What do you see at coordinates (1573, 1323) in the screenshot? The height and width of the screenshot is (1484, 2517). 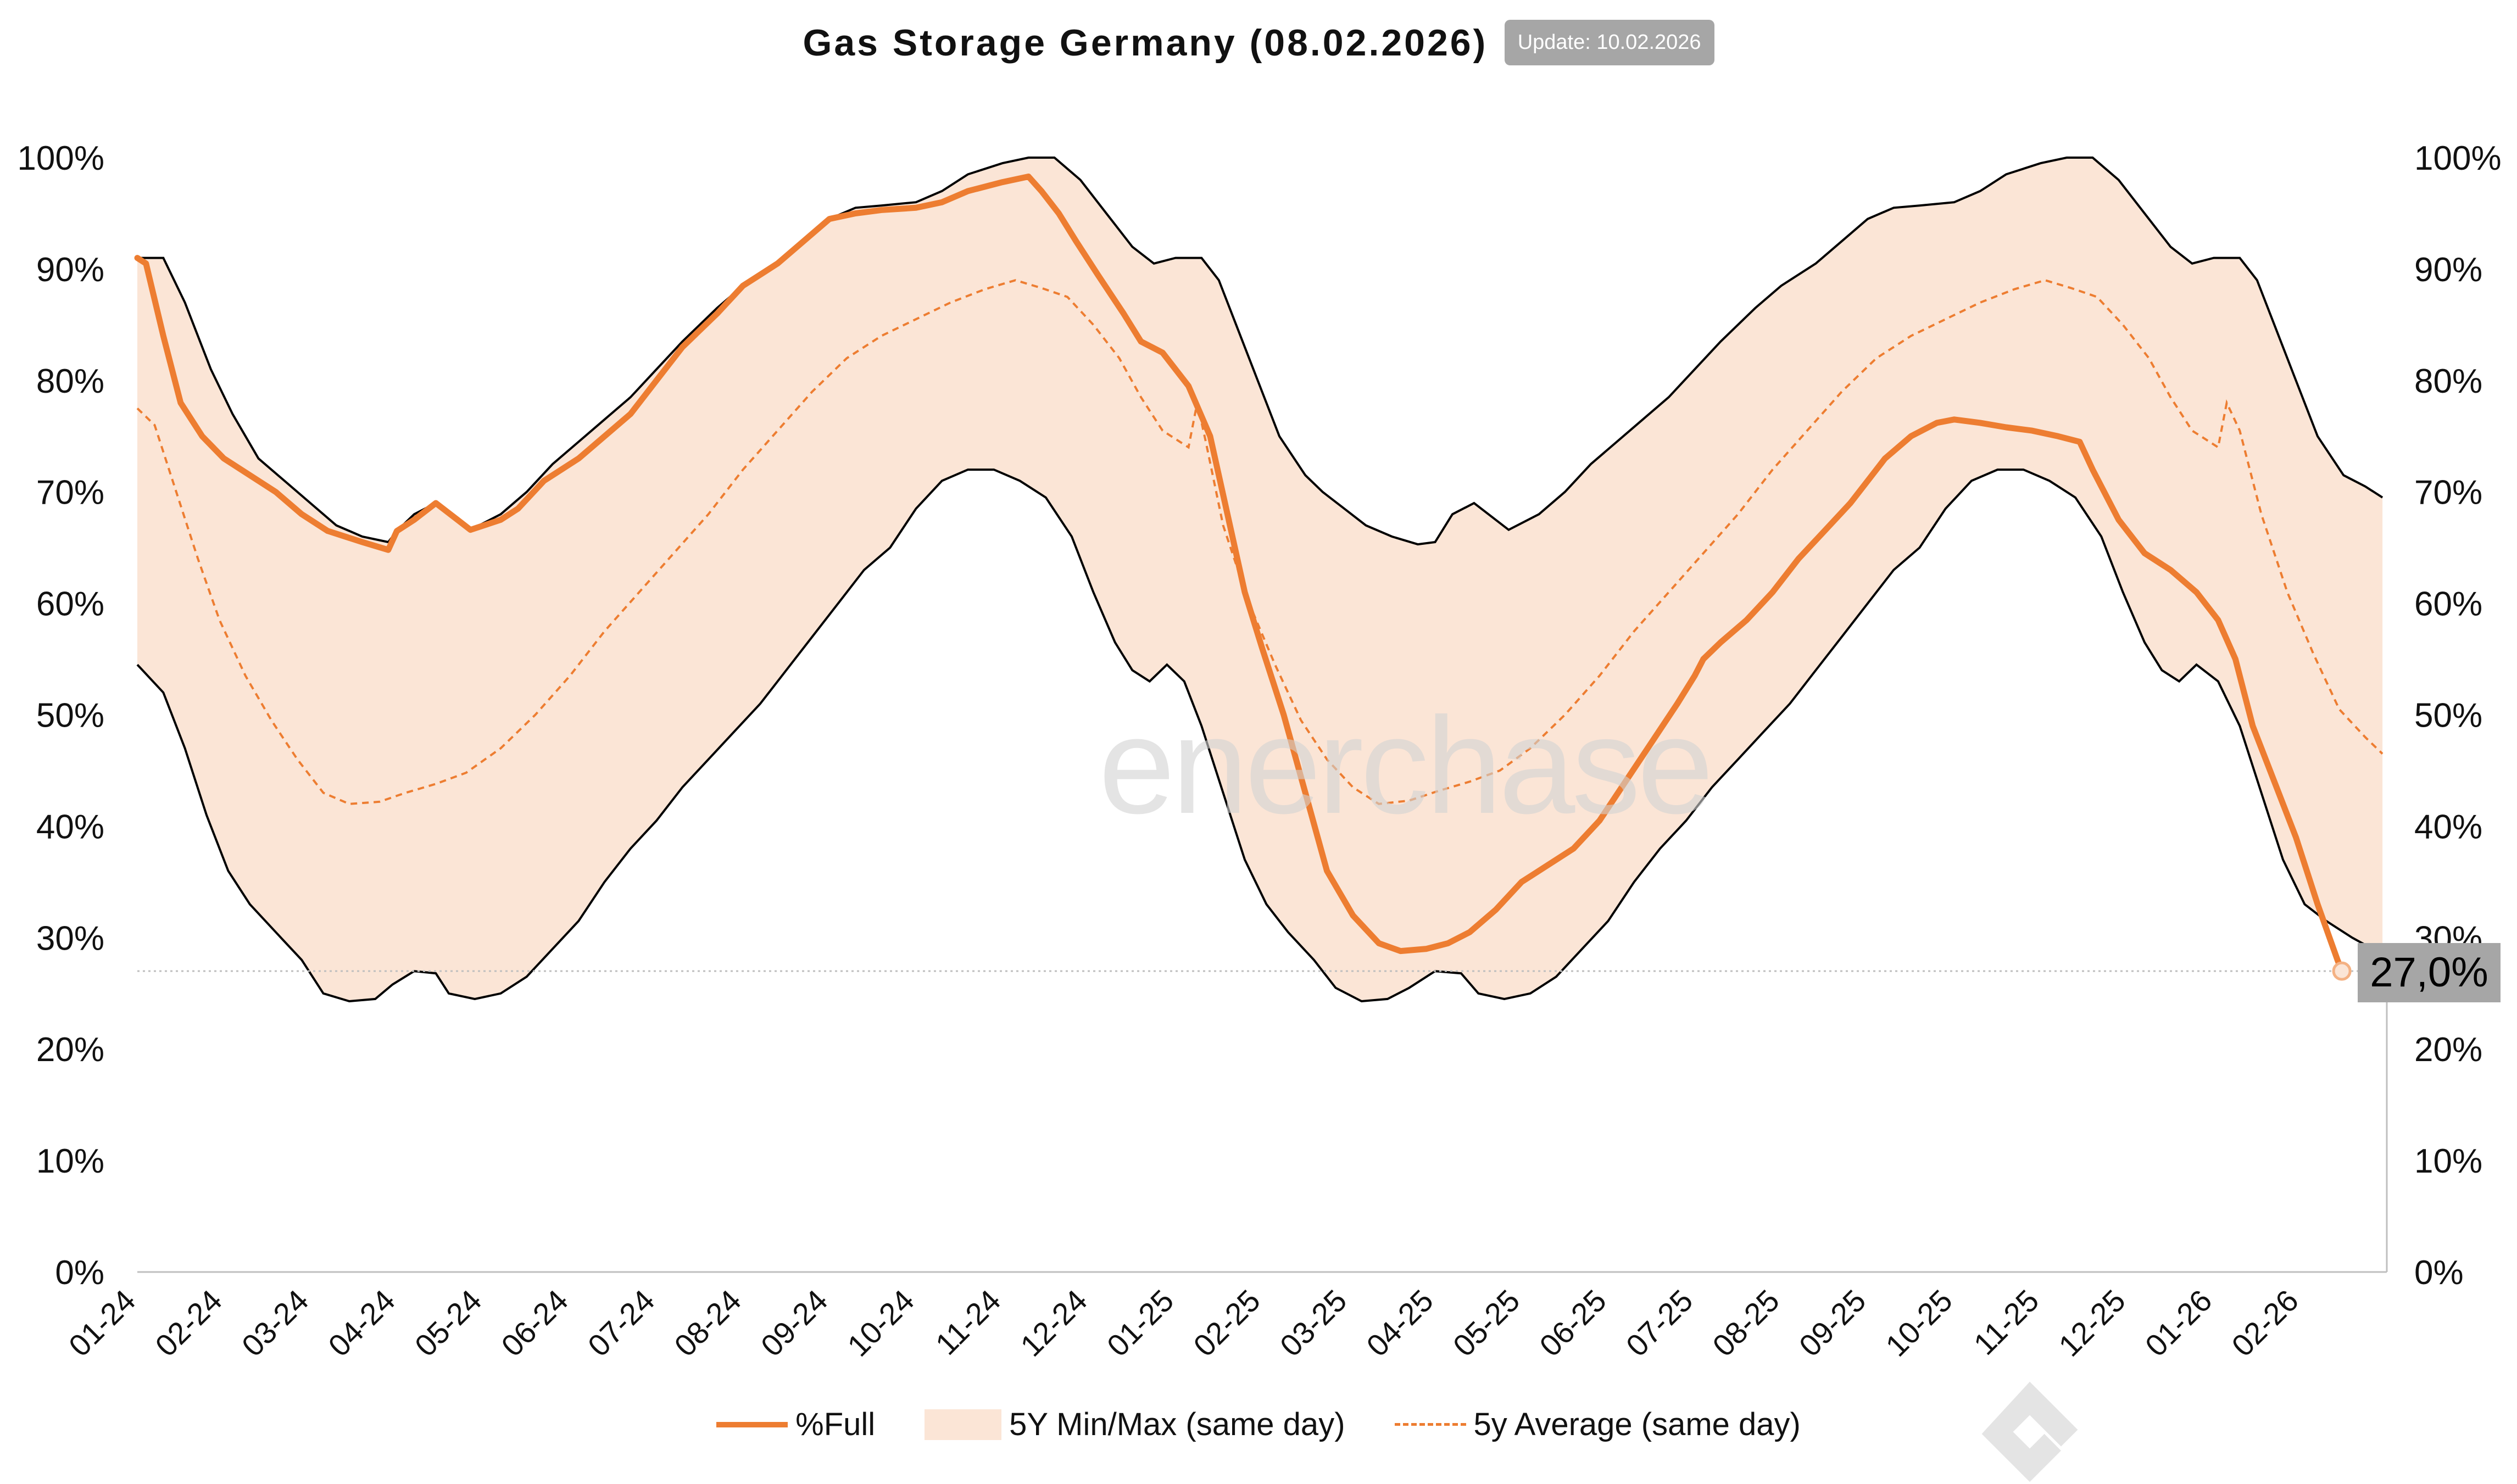 I see `x-tick-label: 06-25` at bounding box center [1573, 1323].